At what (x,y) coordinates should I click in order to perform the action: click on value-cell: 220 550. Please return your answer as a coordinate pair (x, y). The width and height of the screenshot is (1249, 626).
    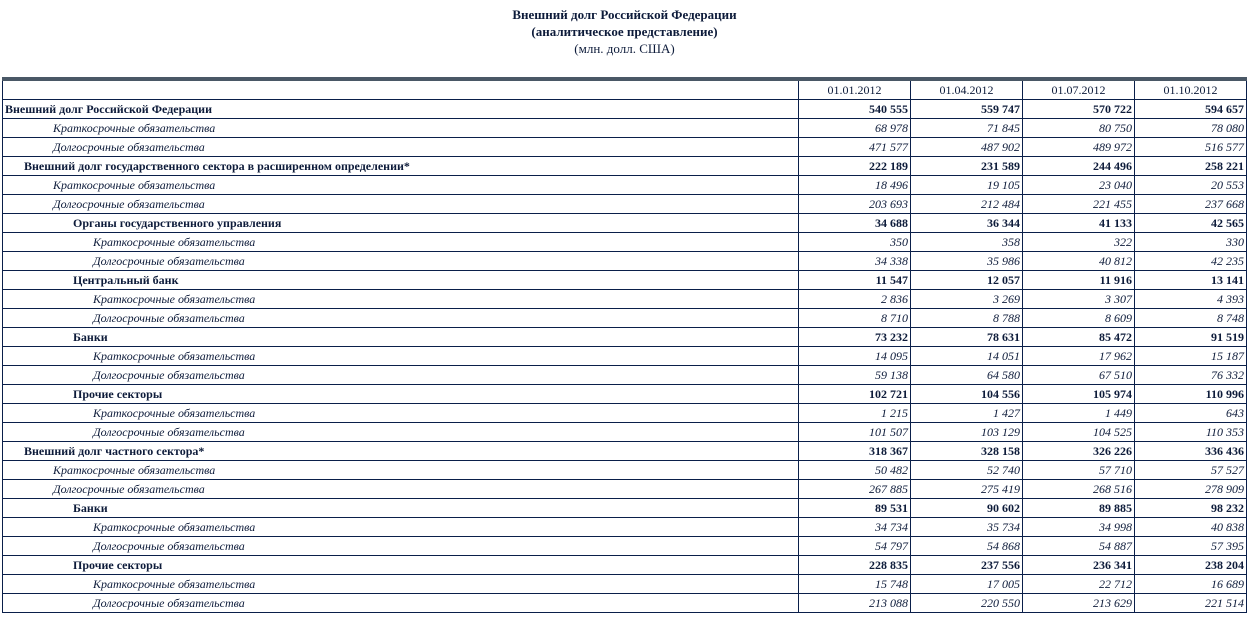
    Looking at the image, I should click on (966, 603).